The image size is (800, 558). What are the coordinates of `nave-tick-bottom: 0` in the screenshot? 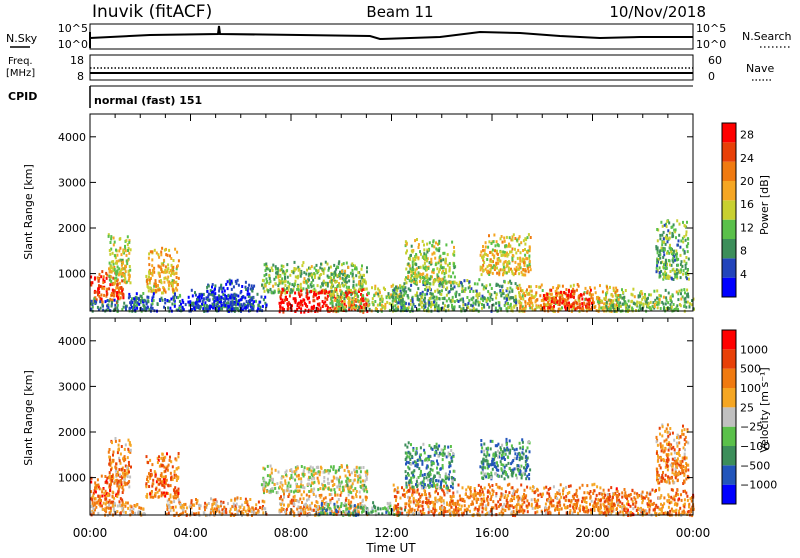 It's located at (711, 76).